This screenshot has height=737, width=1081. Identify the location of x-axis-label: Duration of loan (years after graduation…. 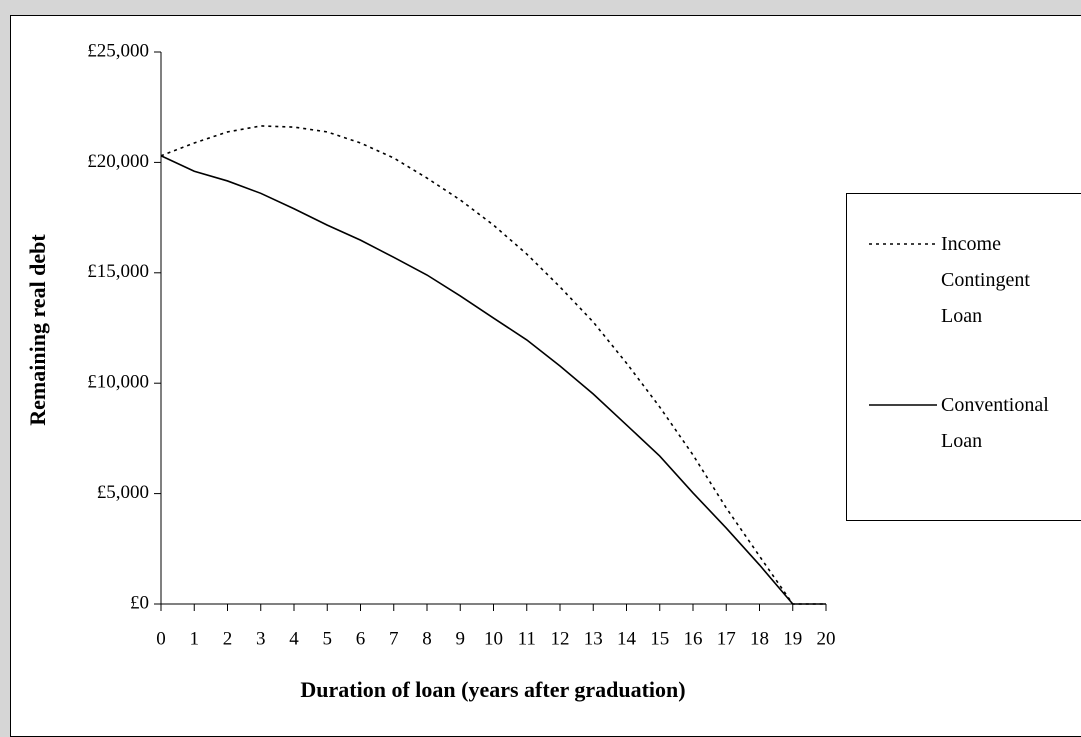
(492, 689).